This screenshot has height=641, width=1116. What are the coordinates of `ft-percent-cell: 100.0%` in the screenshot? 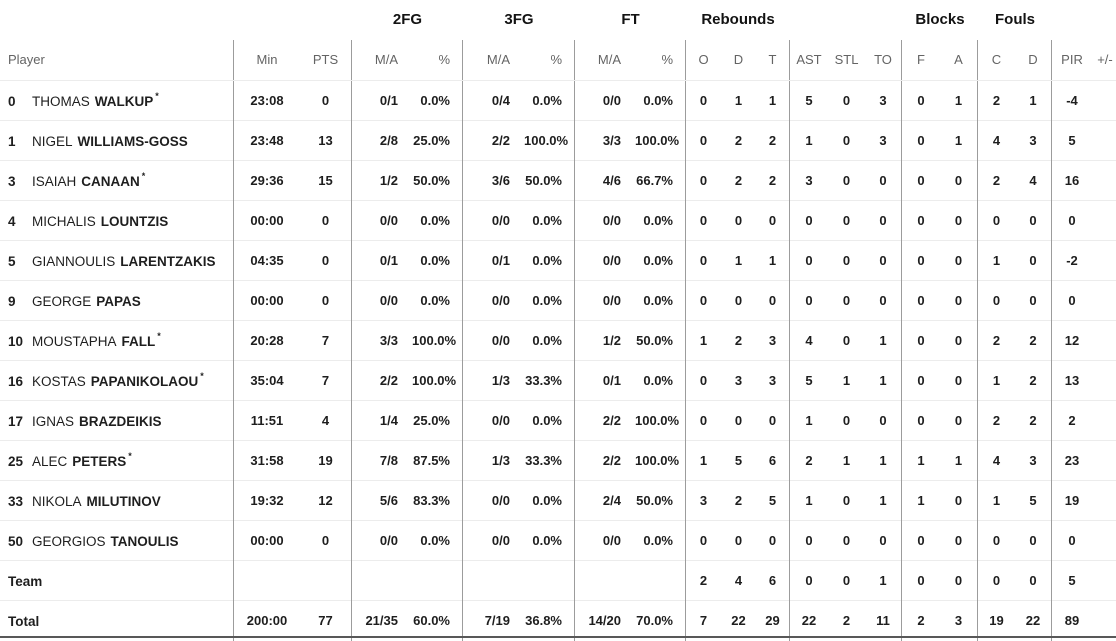 It's located at (660, 461).